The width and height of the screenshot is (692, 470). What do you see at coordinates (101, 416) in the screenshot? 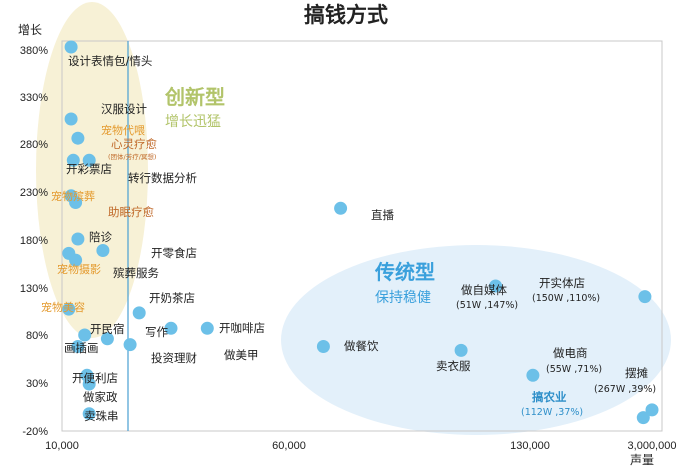
I see `point-label: 卖珠串` at bounding box center [101, 416].